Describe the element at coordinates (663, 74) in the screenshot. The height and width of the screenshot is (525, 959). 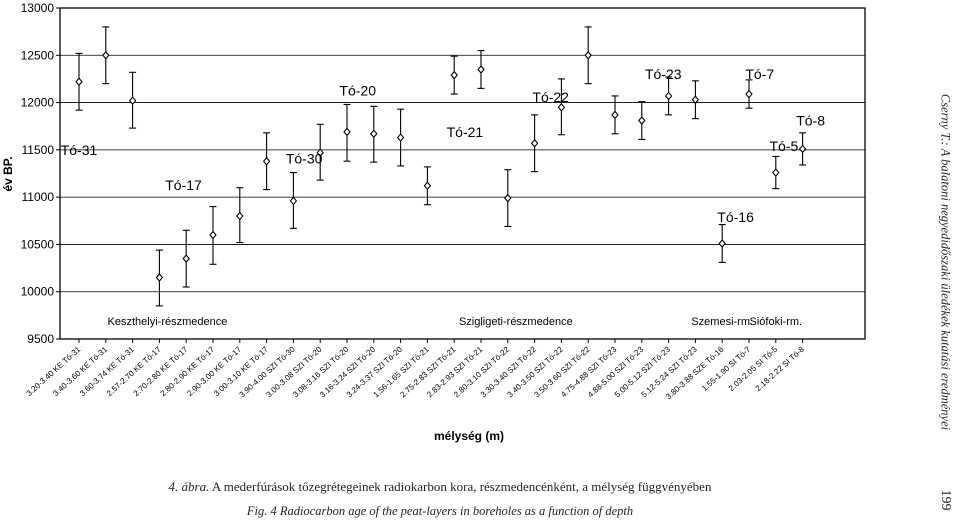
I see `borehole-label-6: Tó-23` at that location.